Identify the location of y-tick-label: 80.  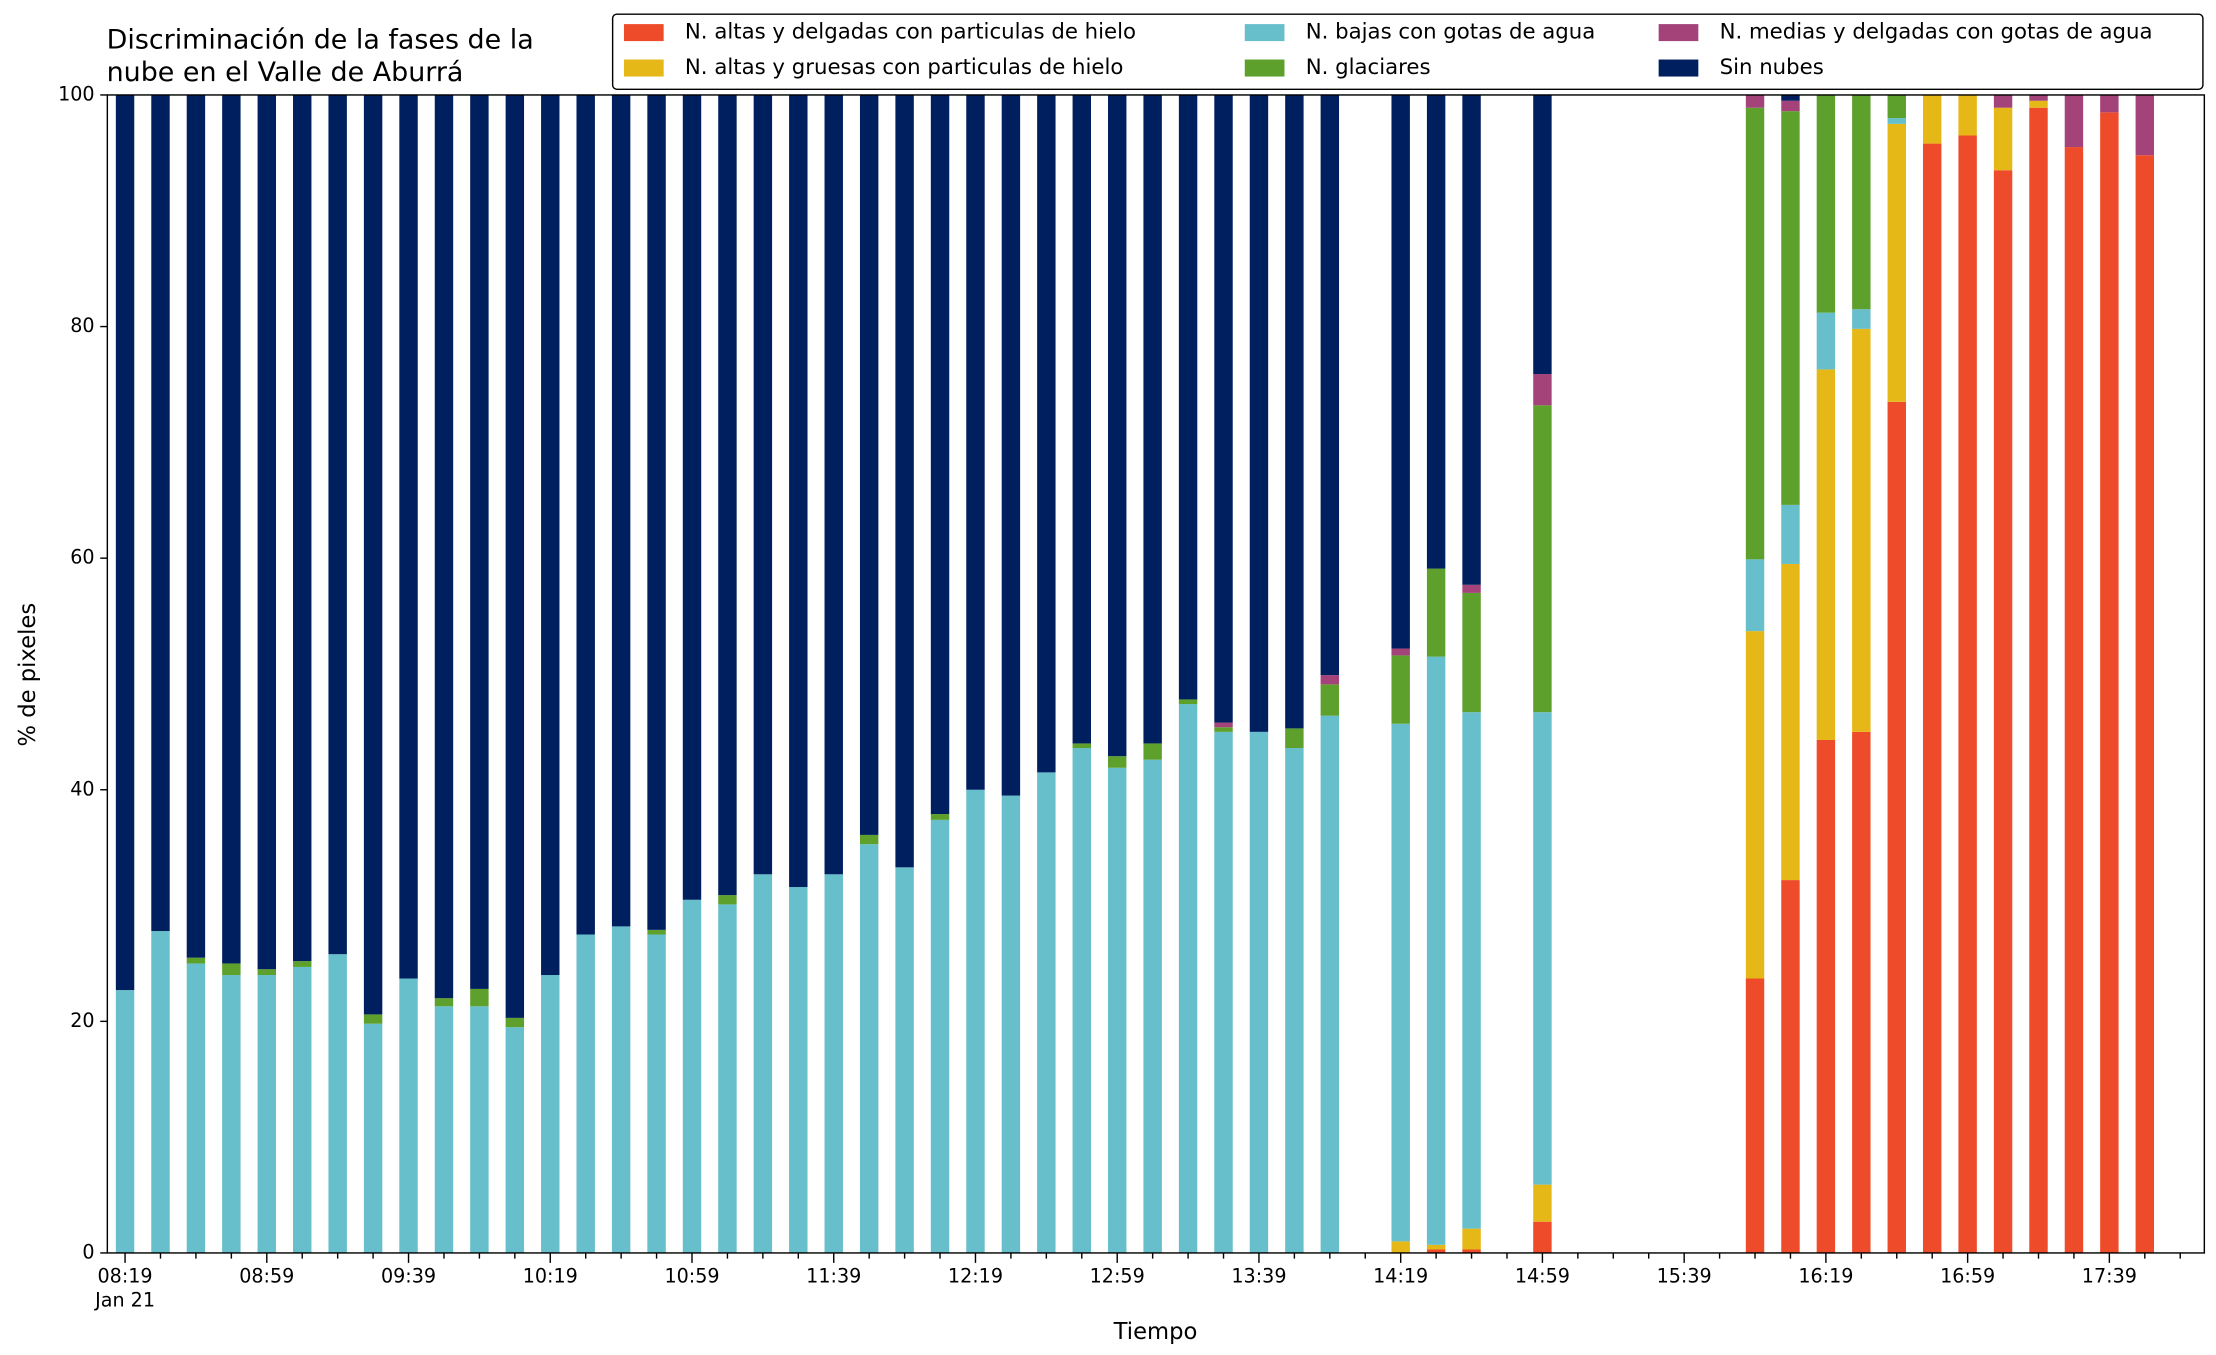
(82, 325).